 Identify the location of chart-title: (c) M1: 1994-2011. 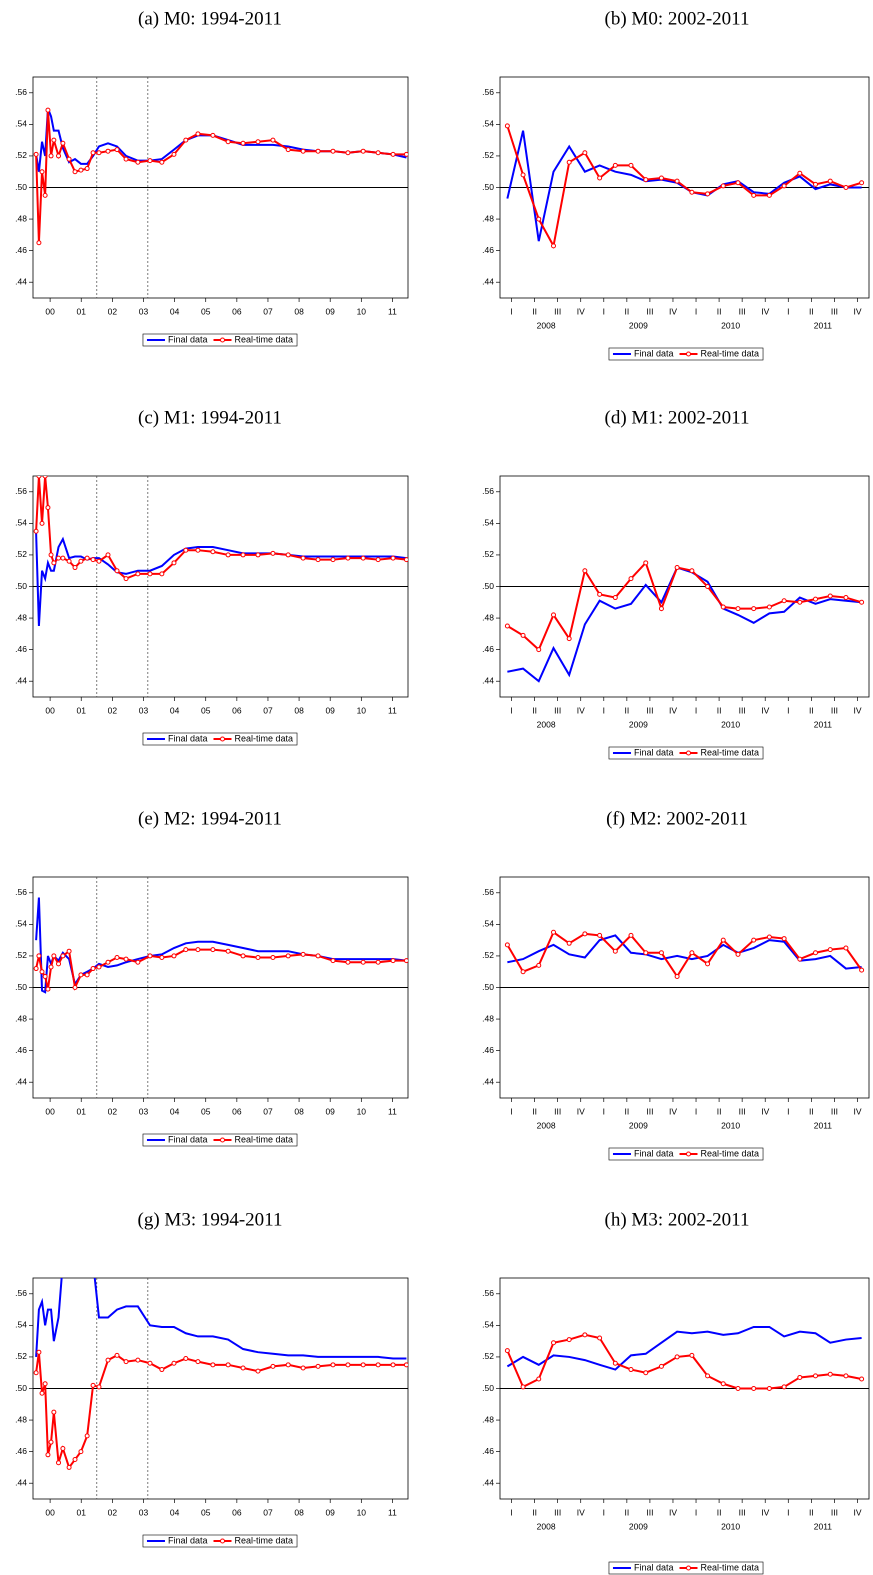
(210, 417).